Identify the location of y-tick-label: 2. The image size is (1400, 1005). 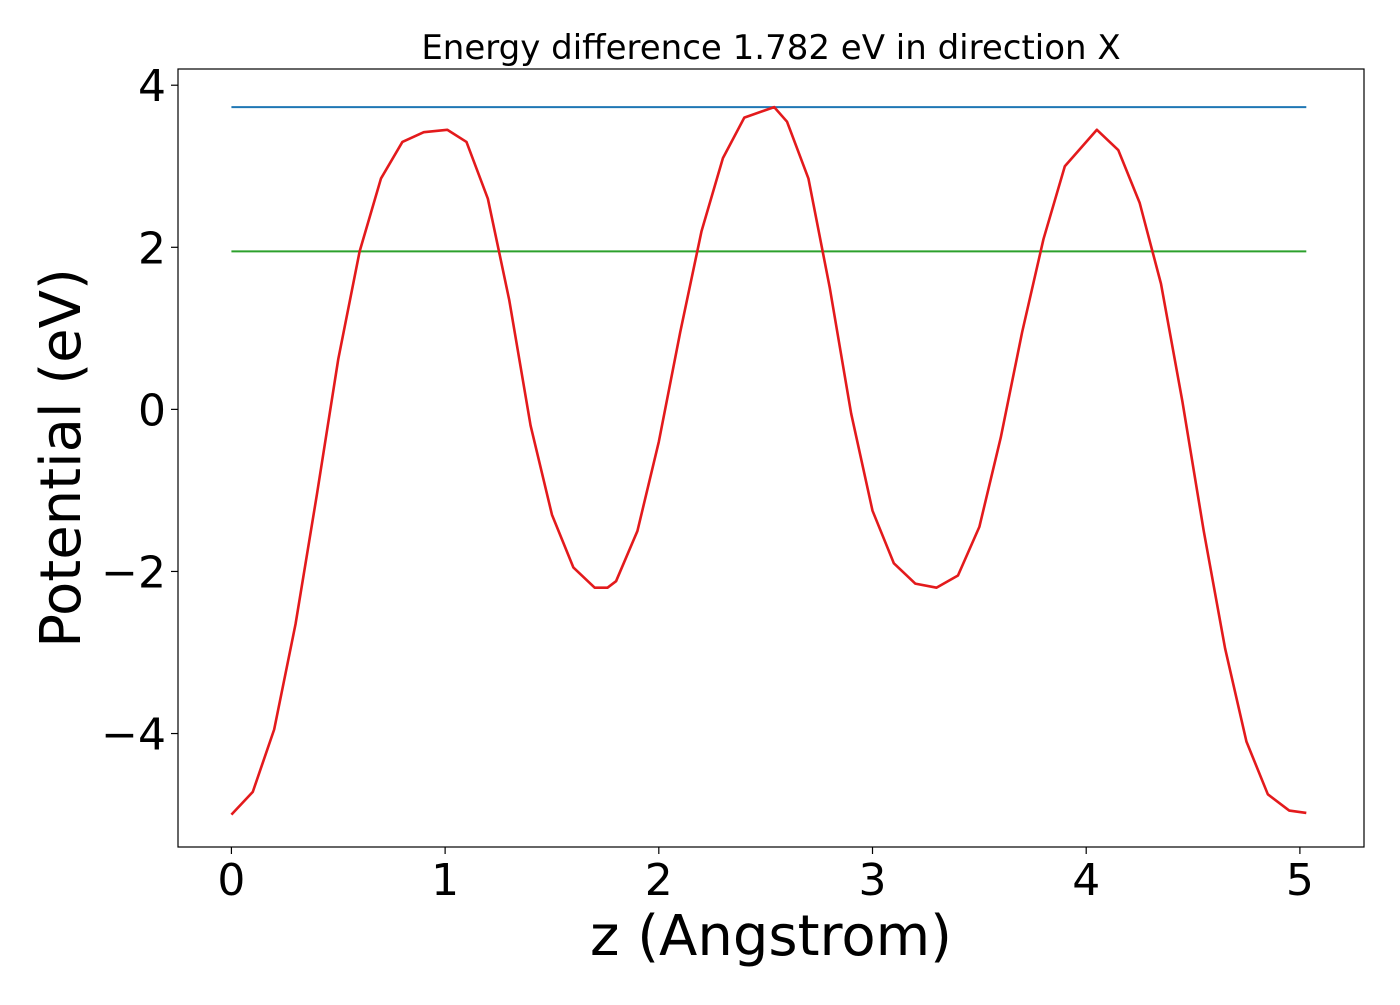
(152, 248).